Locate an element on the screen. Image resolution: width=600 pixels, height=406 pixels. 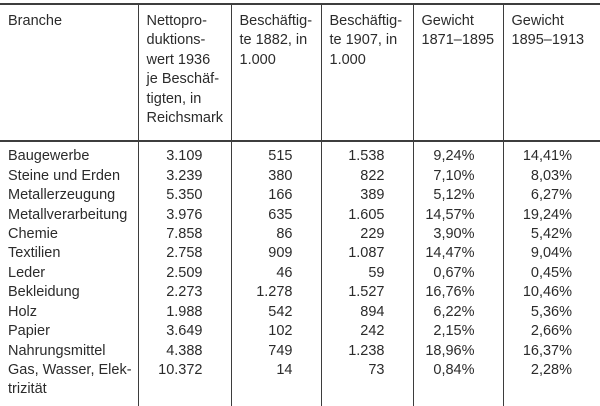
cell-gewicht-1895-1913: 9,04% is located at coordinates (551, 254).